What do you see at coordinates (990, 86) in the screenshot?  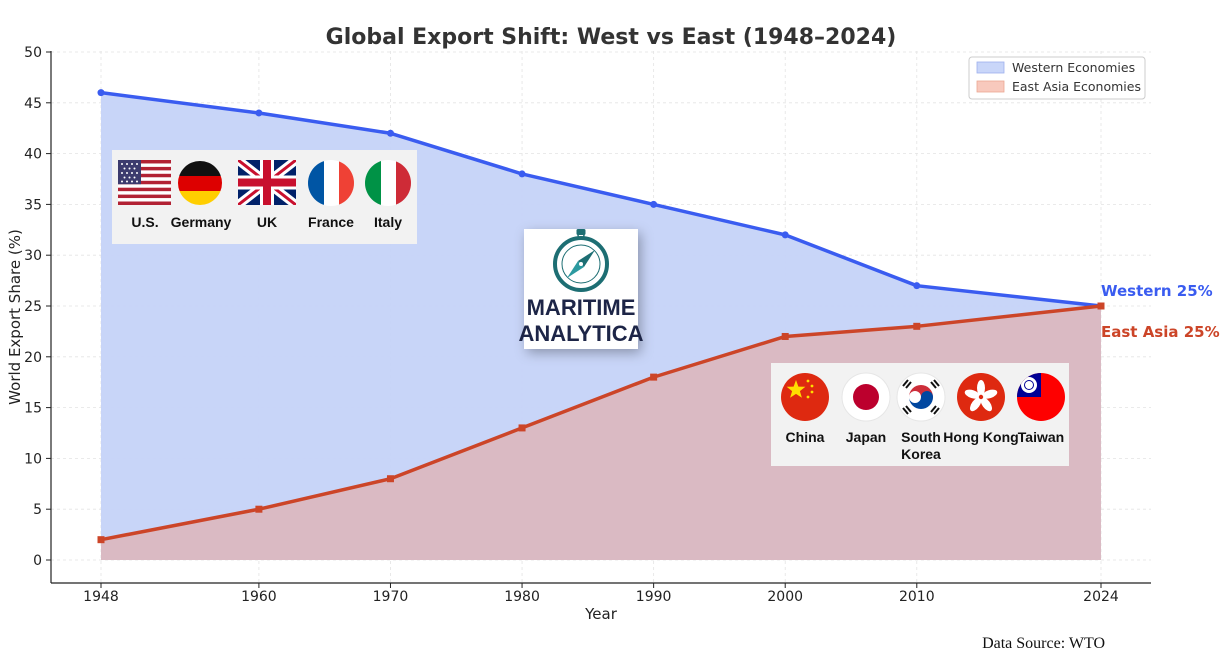 I see `legend-swatch-east-asia` at bounding box center [990, 86].